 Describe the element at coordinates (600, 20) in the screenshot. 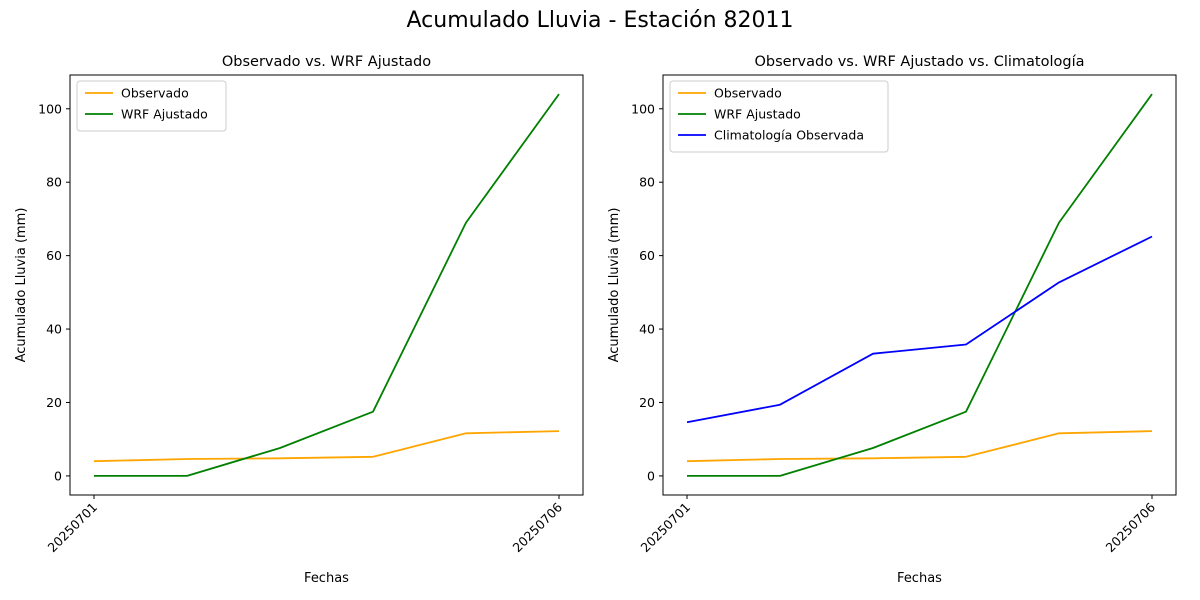

I see `figure-title: Acumulado Lluvia - Estación 82011` at that location.